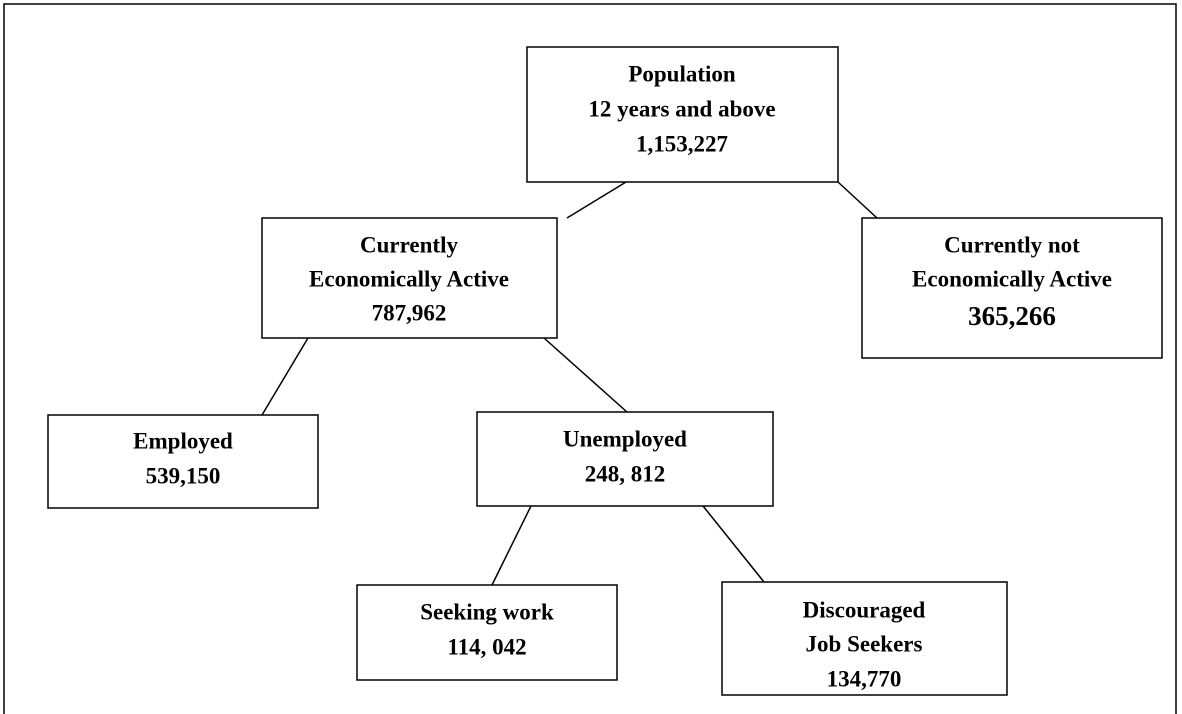 Image resolution: width=1182 pixels, height=714 pixels. What do you see at coordinates (183, 475) in the screenshot?
I see `node-text: 539,150` at bounding box center [183, 475].